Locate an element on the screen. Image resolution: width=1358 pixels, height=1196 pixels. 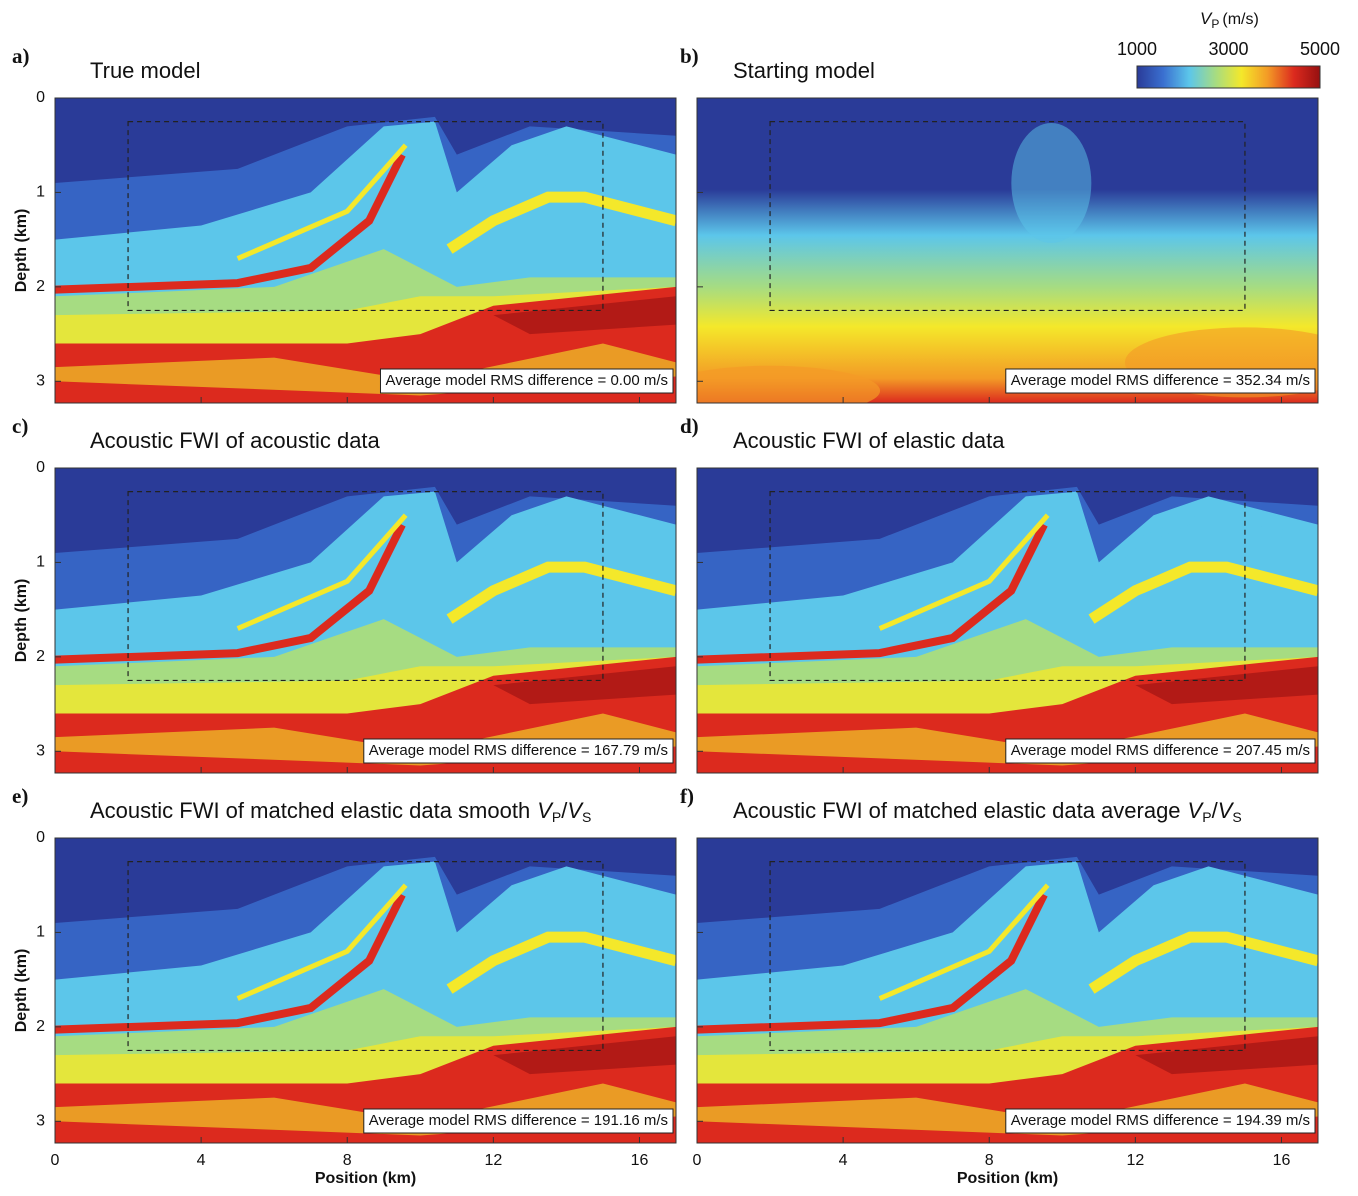
colorbar-unit: (m/s) is located at coordinates (1240, 19).